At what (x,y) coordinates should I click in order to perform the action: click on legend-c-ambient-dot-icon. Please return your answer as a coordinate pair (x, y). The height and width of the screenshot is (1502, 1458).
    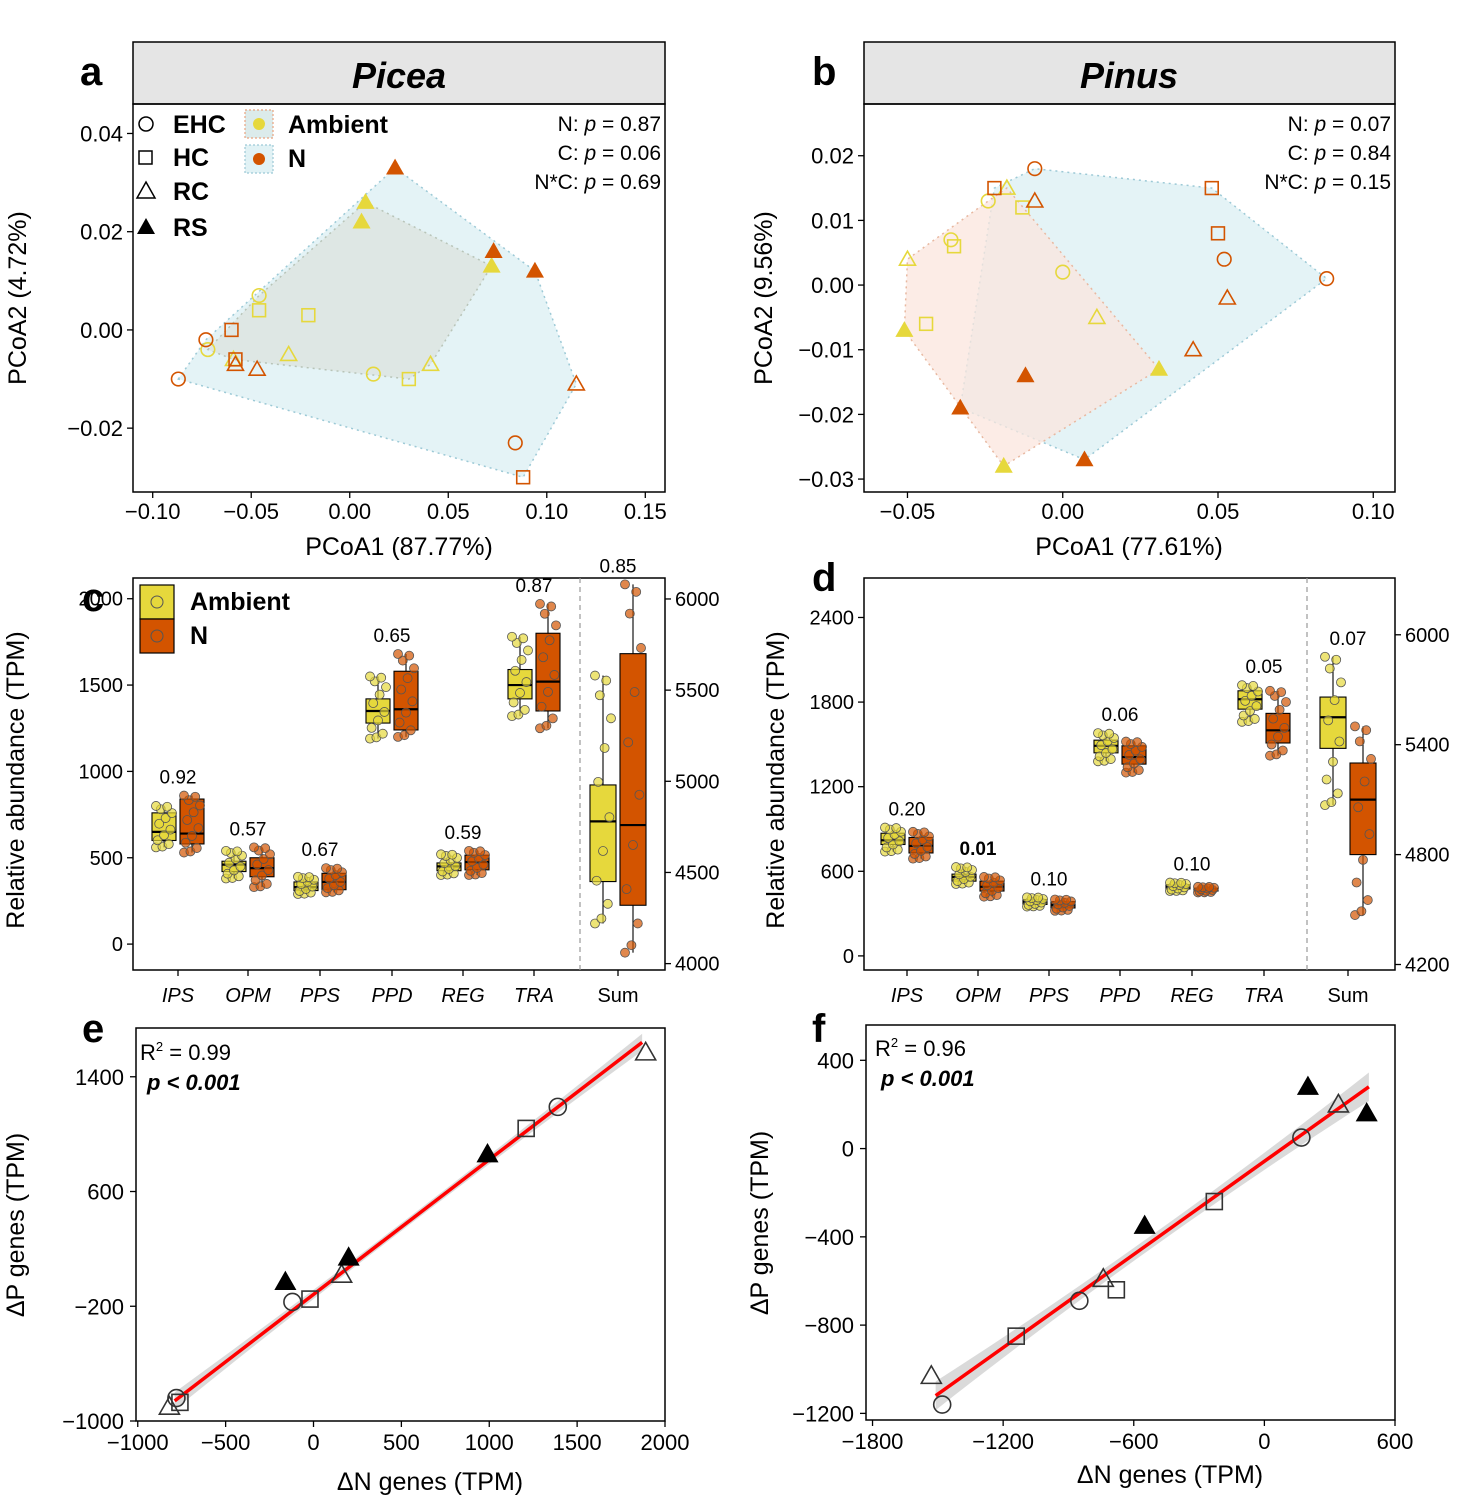
    Looking at the image, I should click on (157, 602).